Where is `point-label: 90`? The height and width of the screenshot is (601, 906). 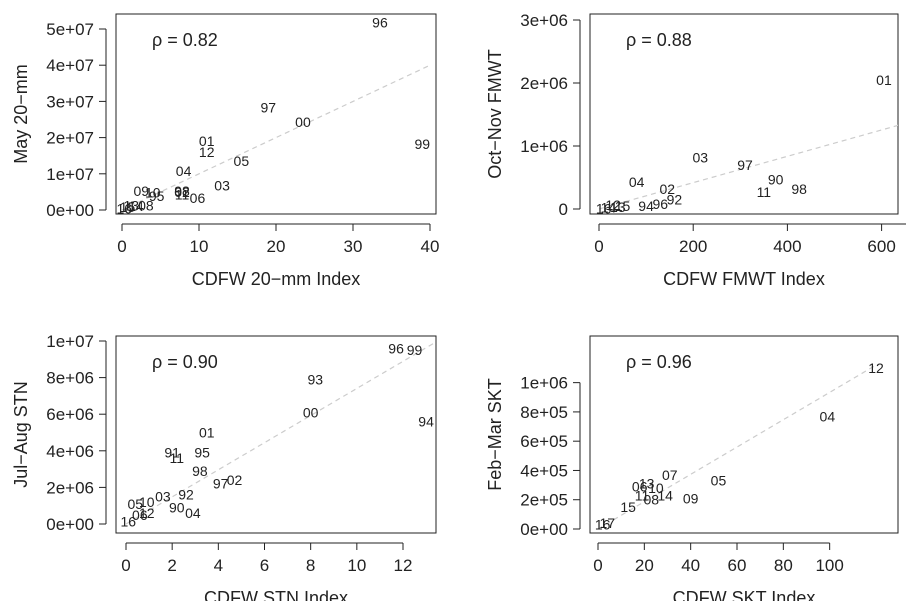
point-label: 90 is located at coordinates (177, 508).